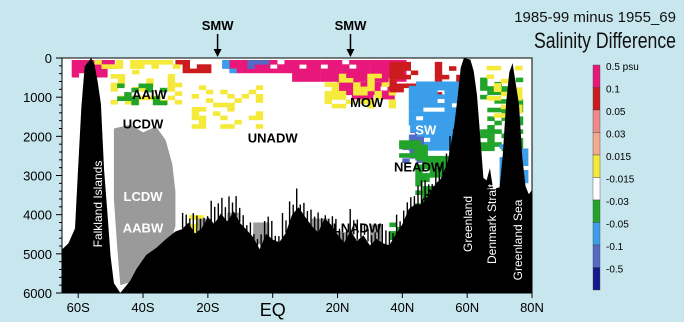 Image resolution: width=684 pixels, height=322 pixels. I want to click on y-tick-label: 6000, so click(37, 293).